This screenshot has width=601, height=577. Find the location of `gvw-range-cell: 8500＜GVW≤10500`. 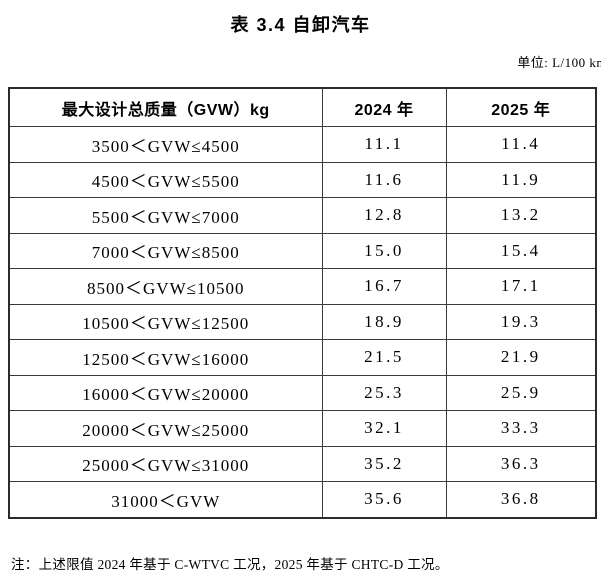

gvw-range-cell: 8500＜GVW≤10500 is located at coordinates (165, 286).